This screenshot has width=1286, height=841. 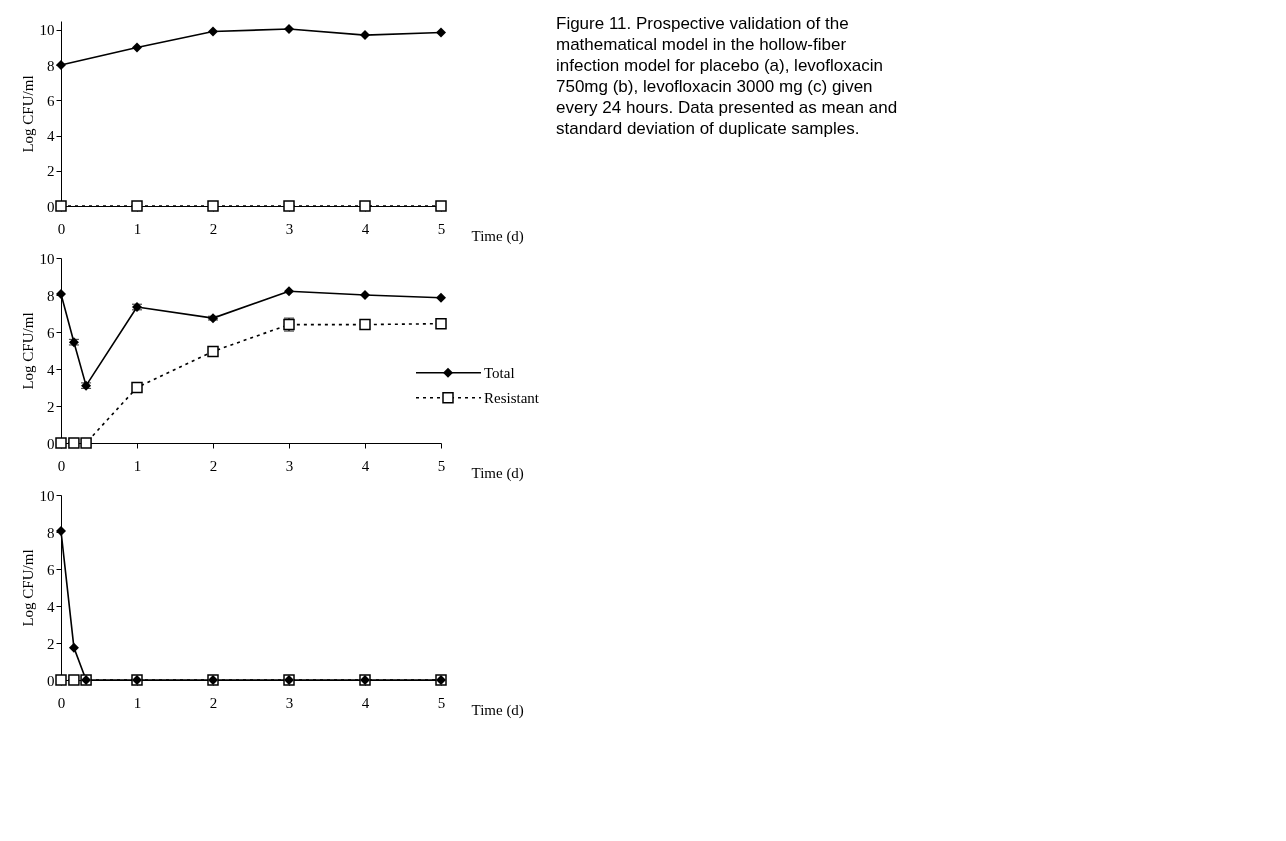 What do you see at coordinates (727, 76) in the screenshot?
I see `caption: Figure 11. Prospective validation of the mathematical model in the hollow-fiber infection model for placebo (a), levofloxacin 750mg (b), levofloxacin 3000 mg (c) given every 24 hours. Data presented as mean and standard deviation of duplicate samples.` at bounding box center [727, 76].